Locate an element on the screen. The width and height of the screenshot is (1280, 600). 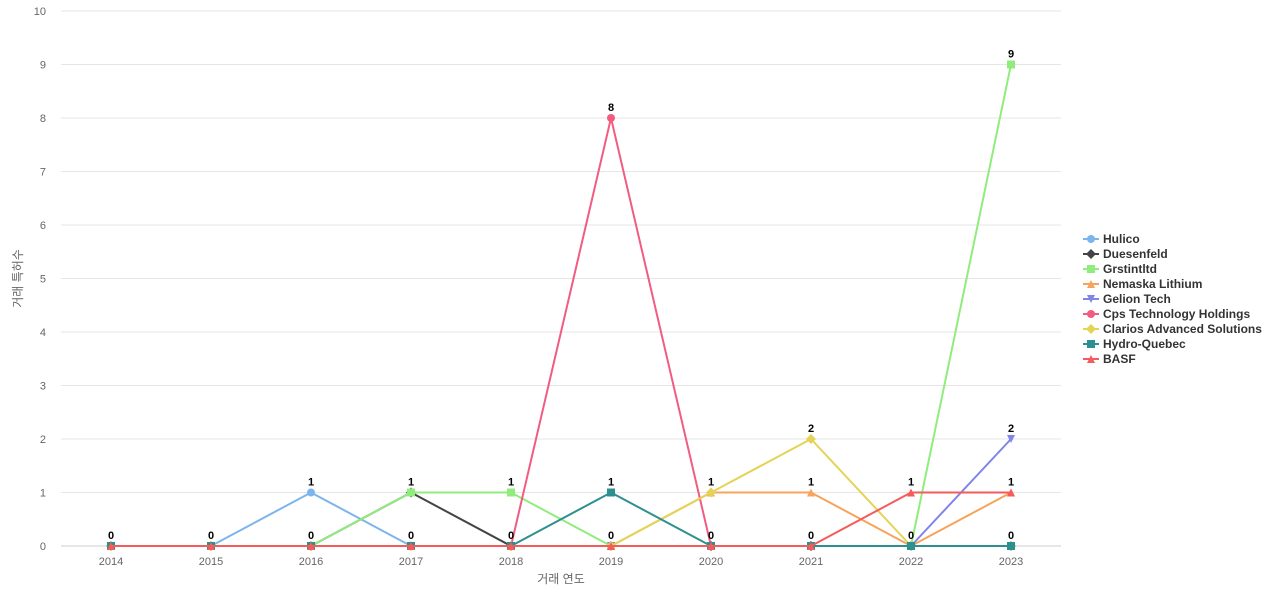
y-tick-label: 8 is located at coordinates (43, 119).